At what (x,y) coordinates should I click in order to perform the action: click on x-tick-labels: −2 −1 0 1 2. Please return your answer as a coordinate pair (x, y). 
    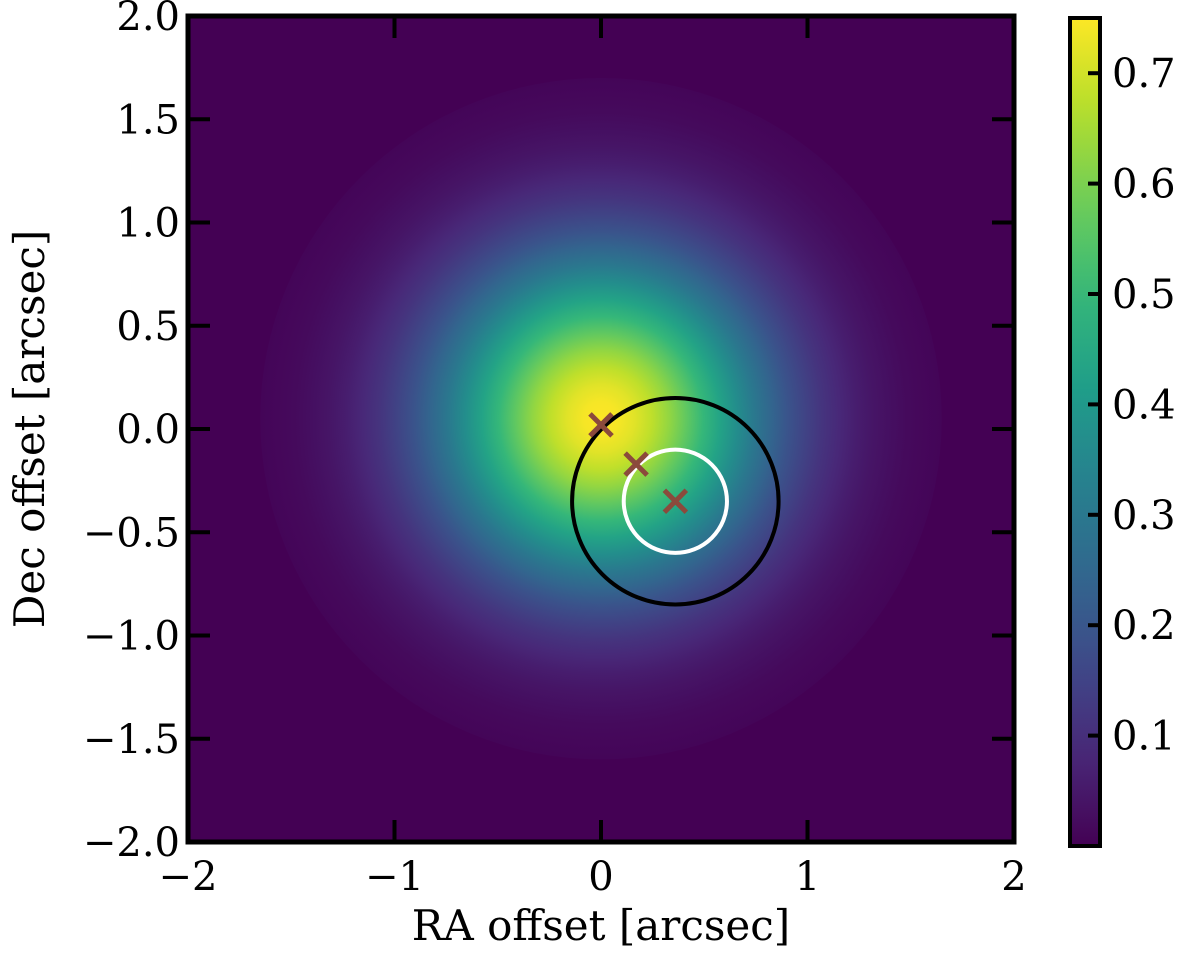
    Looking at the image, I should click on (593, 877).